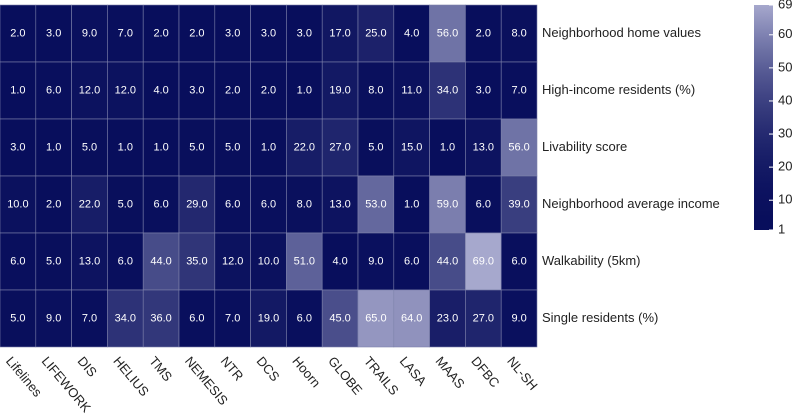 This screenshot has height=416, width=792. I want to click on cell-label: 56.0, so click(518, 147).